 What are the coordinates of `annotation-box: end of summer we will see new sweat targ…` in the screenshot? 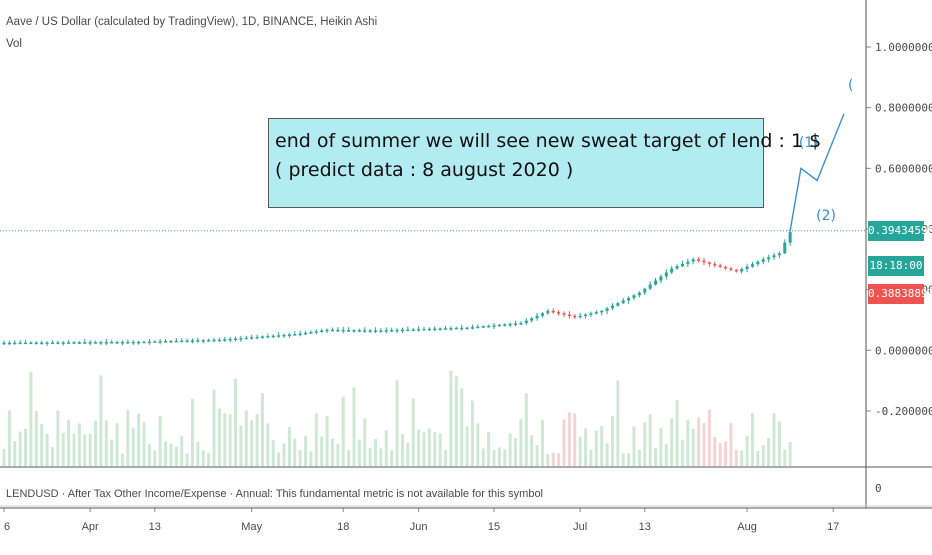 It's located at (544, 163).